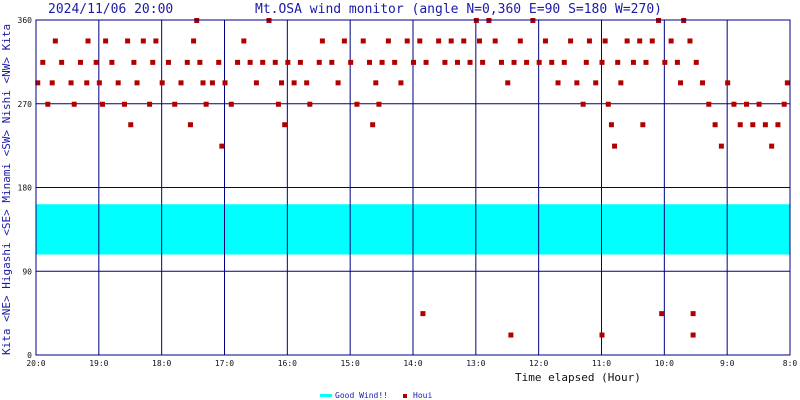 This screenshot has width=800, height=400. Describe the element at coordinates (664, 363) in the screenshot. I see `x-tick-label: 10:0` at that location.